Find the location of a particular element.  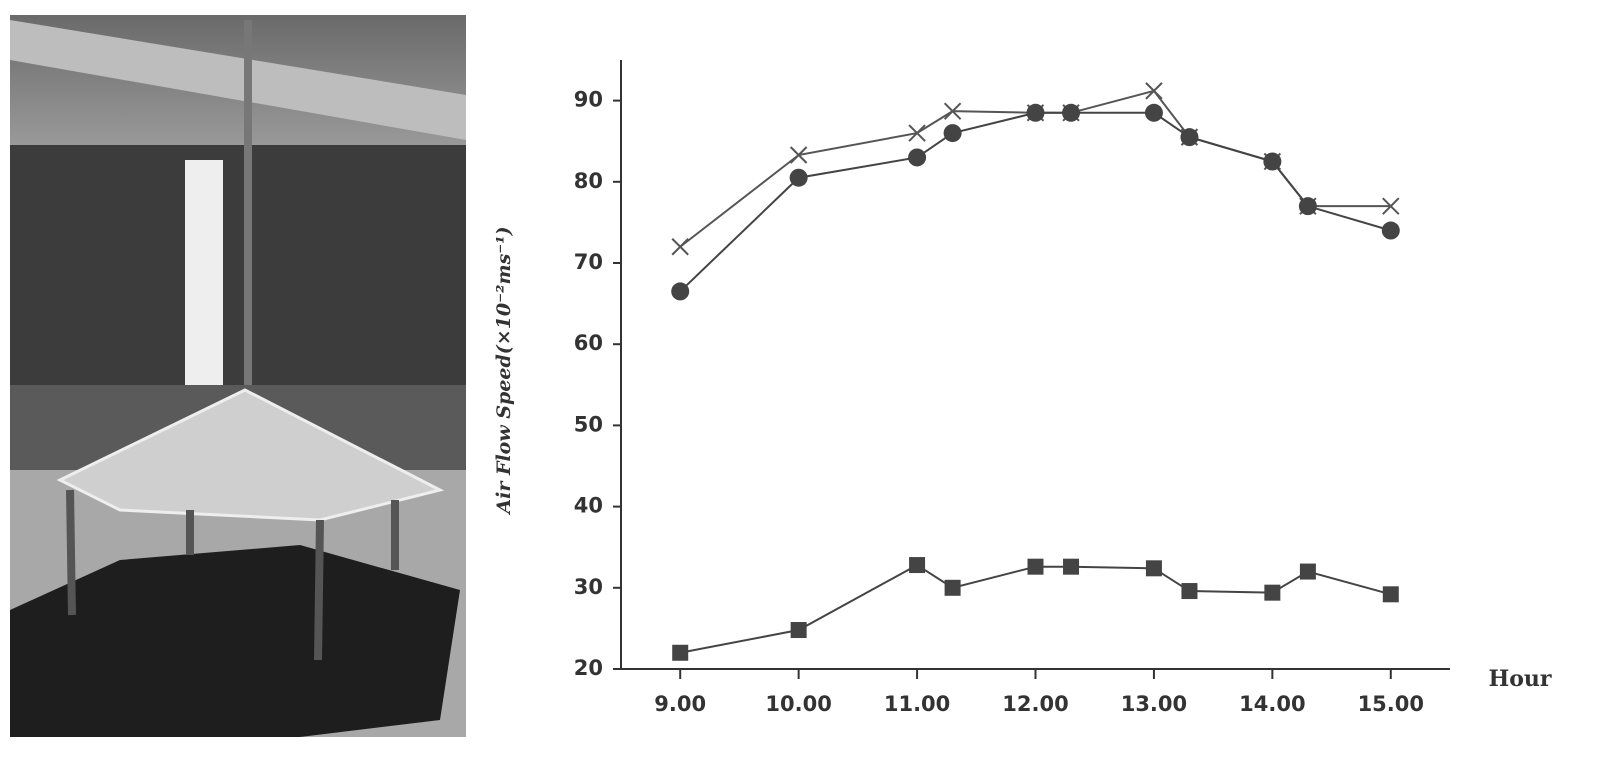

y-tick-label: 90 is located at coordinates (588, 100).